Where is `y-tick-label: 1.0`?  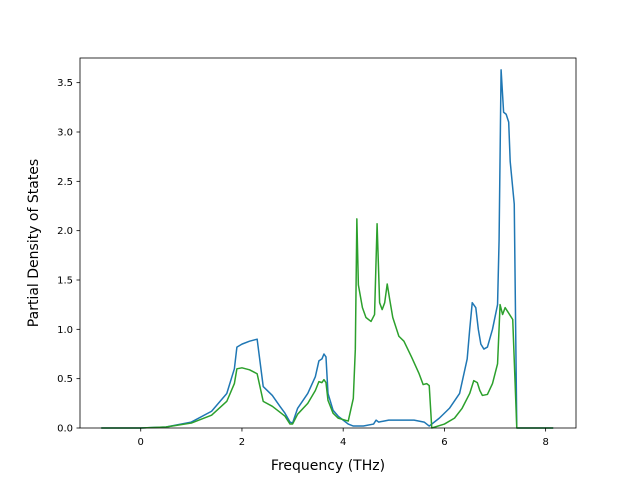
y-tick-label: 1.0 is located at coordinates (65, 330).